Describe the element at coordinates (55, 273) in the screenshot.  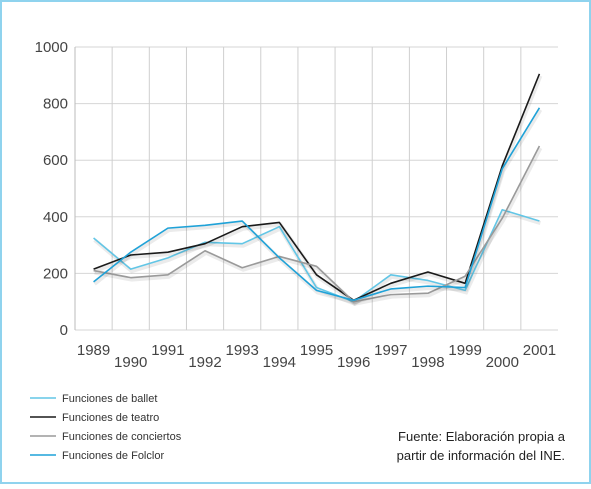
I see `y-tick-label: 200` at that location.